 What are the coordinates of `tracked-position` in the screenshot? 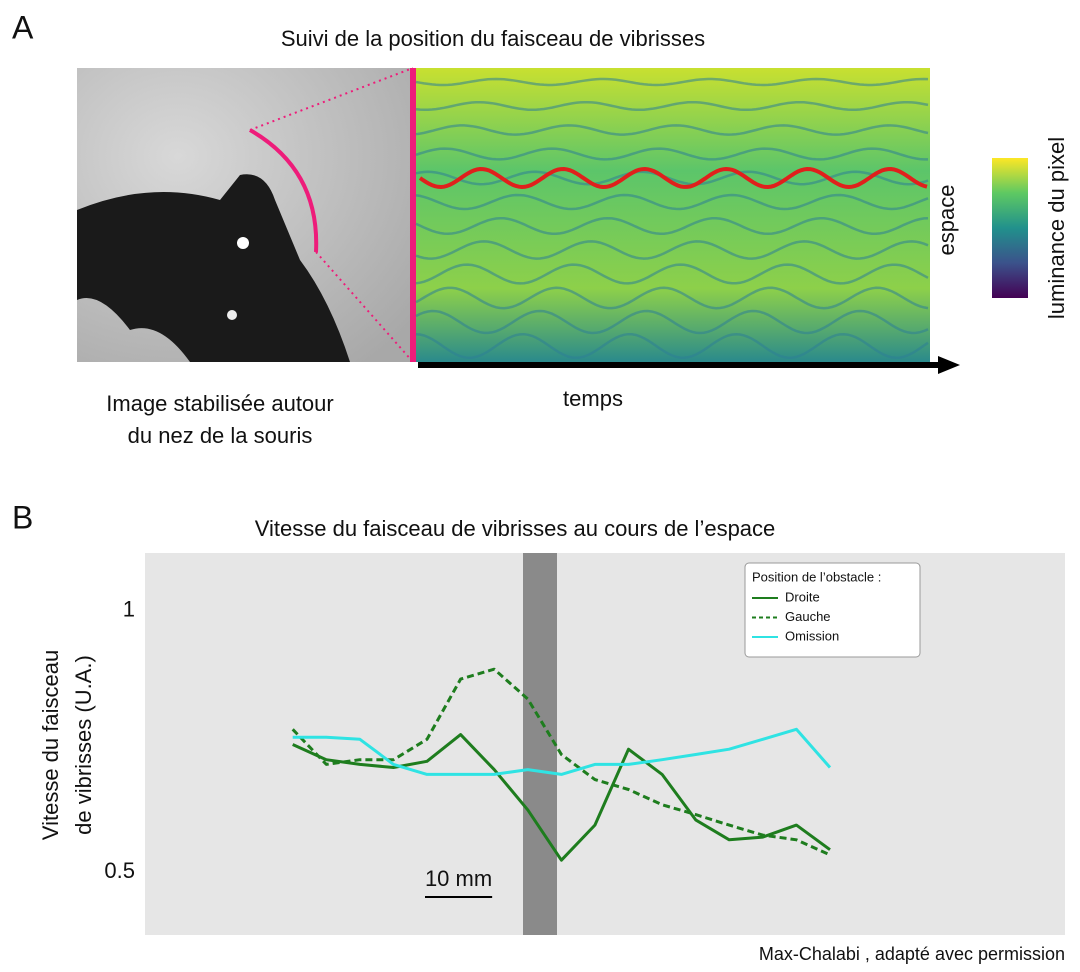 It's located at (673, 178).